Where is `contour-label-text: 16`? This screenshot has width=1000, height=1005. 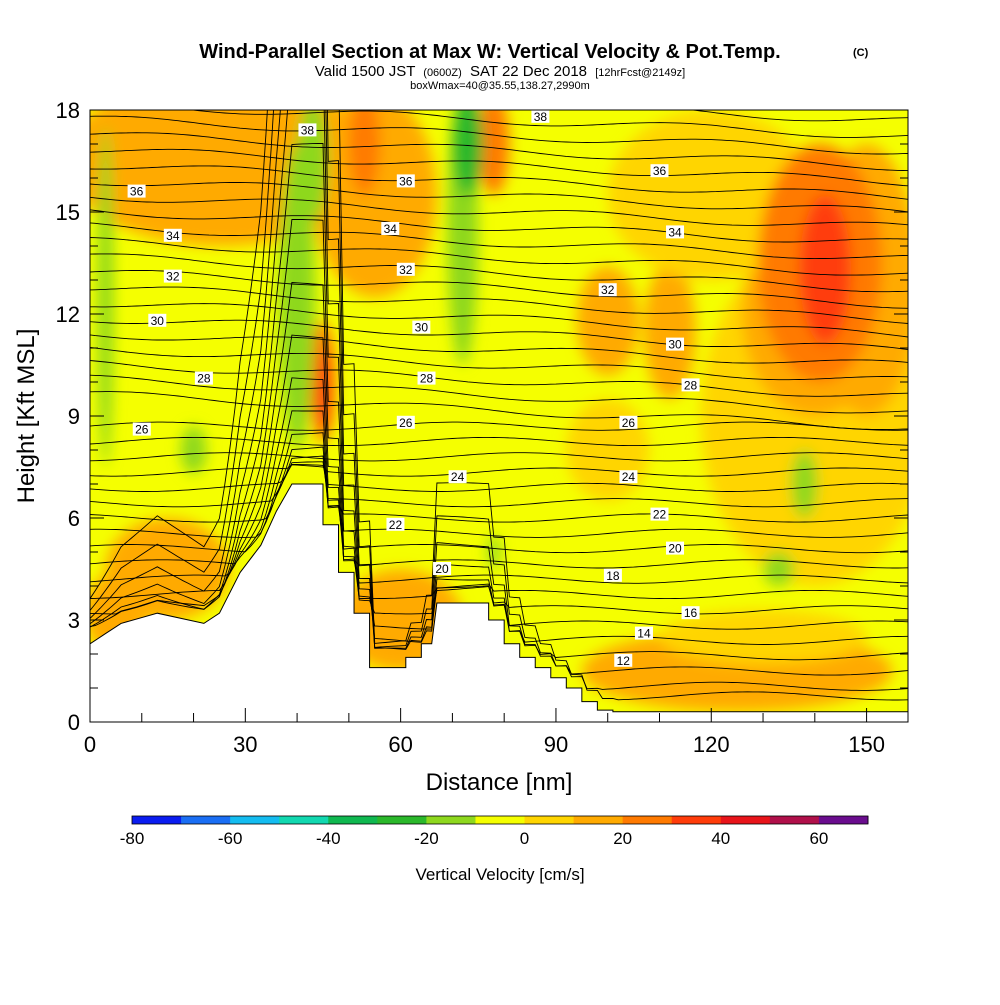
contour-label-text: 16 is located at coordinates (691, 613).